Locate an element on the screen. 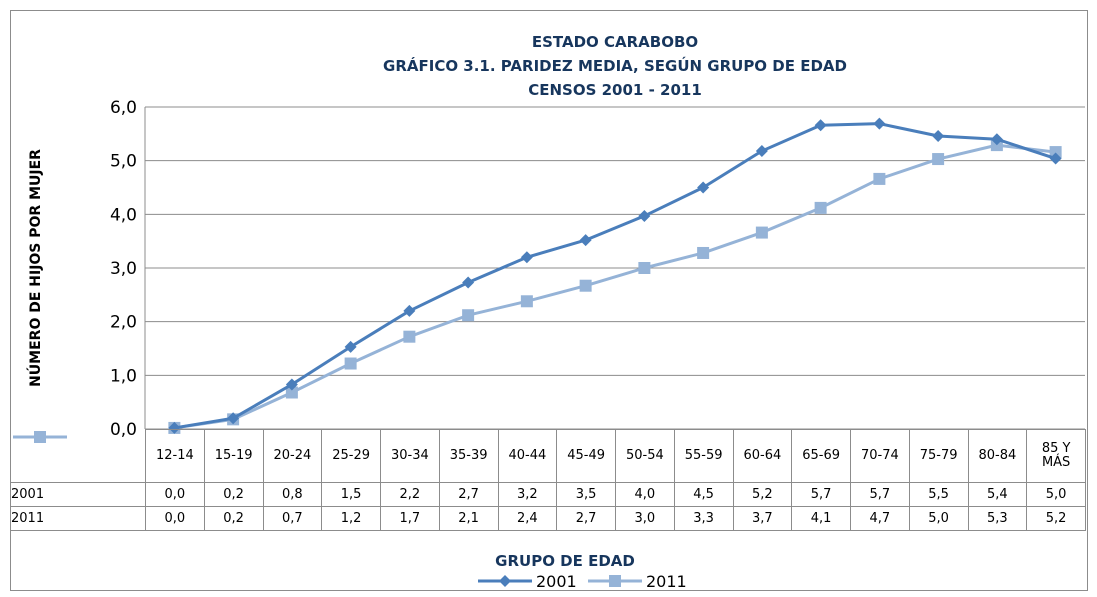  chart-subtitle: CENSOS 2001 - 2011 is located at coordinates (615, 90).